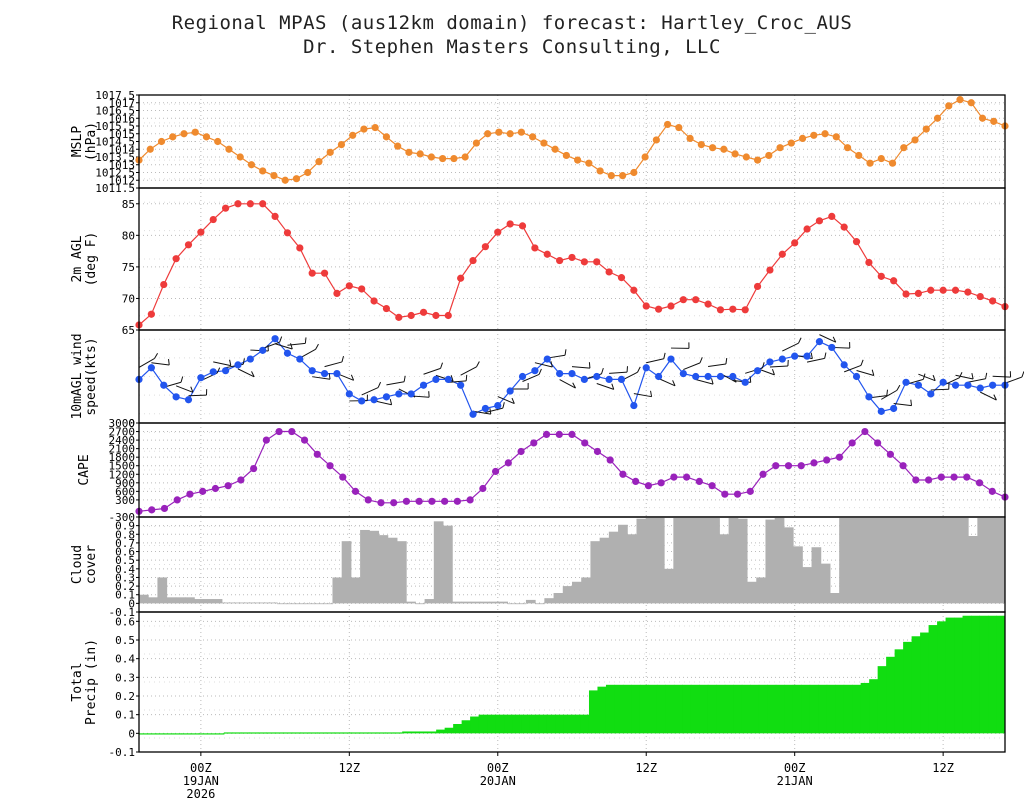 This screenshot has height=800, width=1024. I want to click on cloud-y-tick-label: 0, so click(131, 603).